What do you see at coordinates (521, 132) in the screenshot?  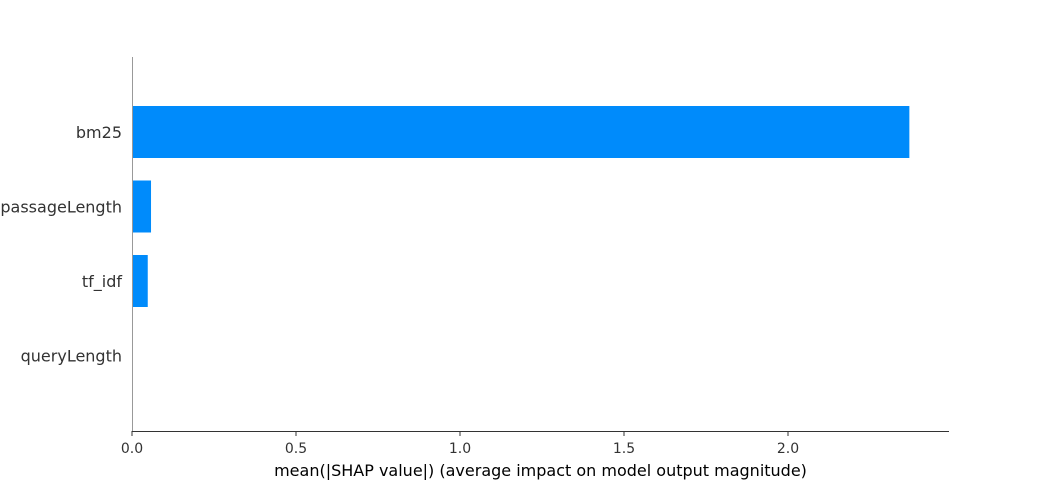 I see `bar-bm25` at bounding box center [521, 132].